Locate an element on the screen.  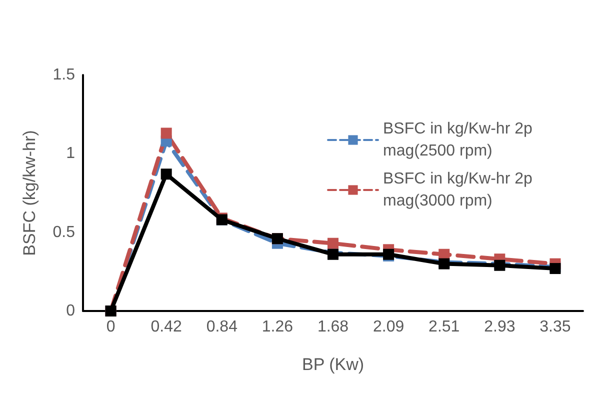
x-tick-label: 2.51 is located at coordinates (444, 327).